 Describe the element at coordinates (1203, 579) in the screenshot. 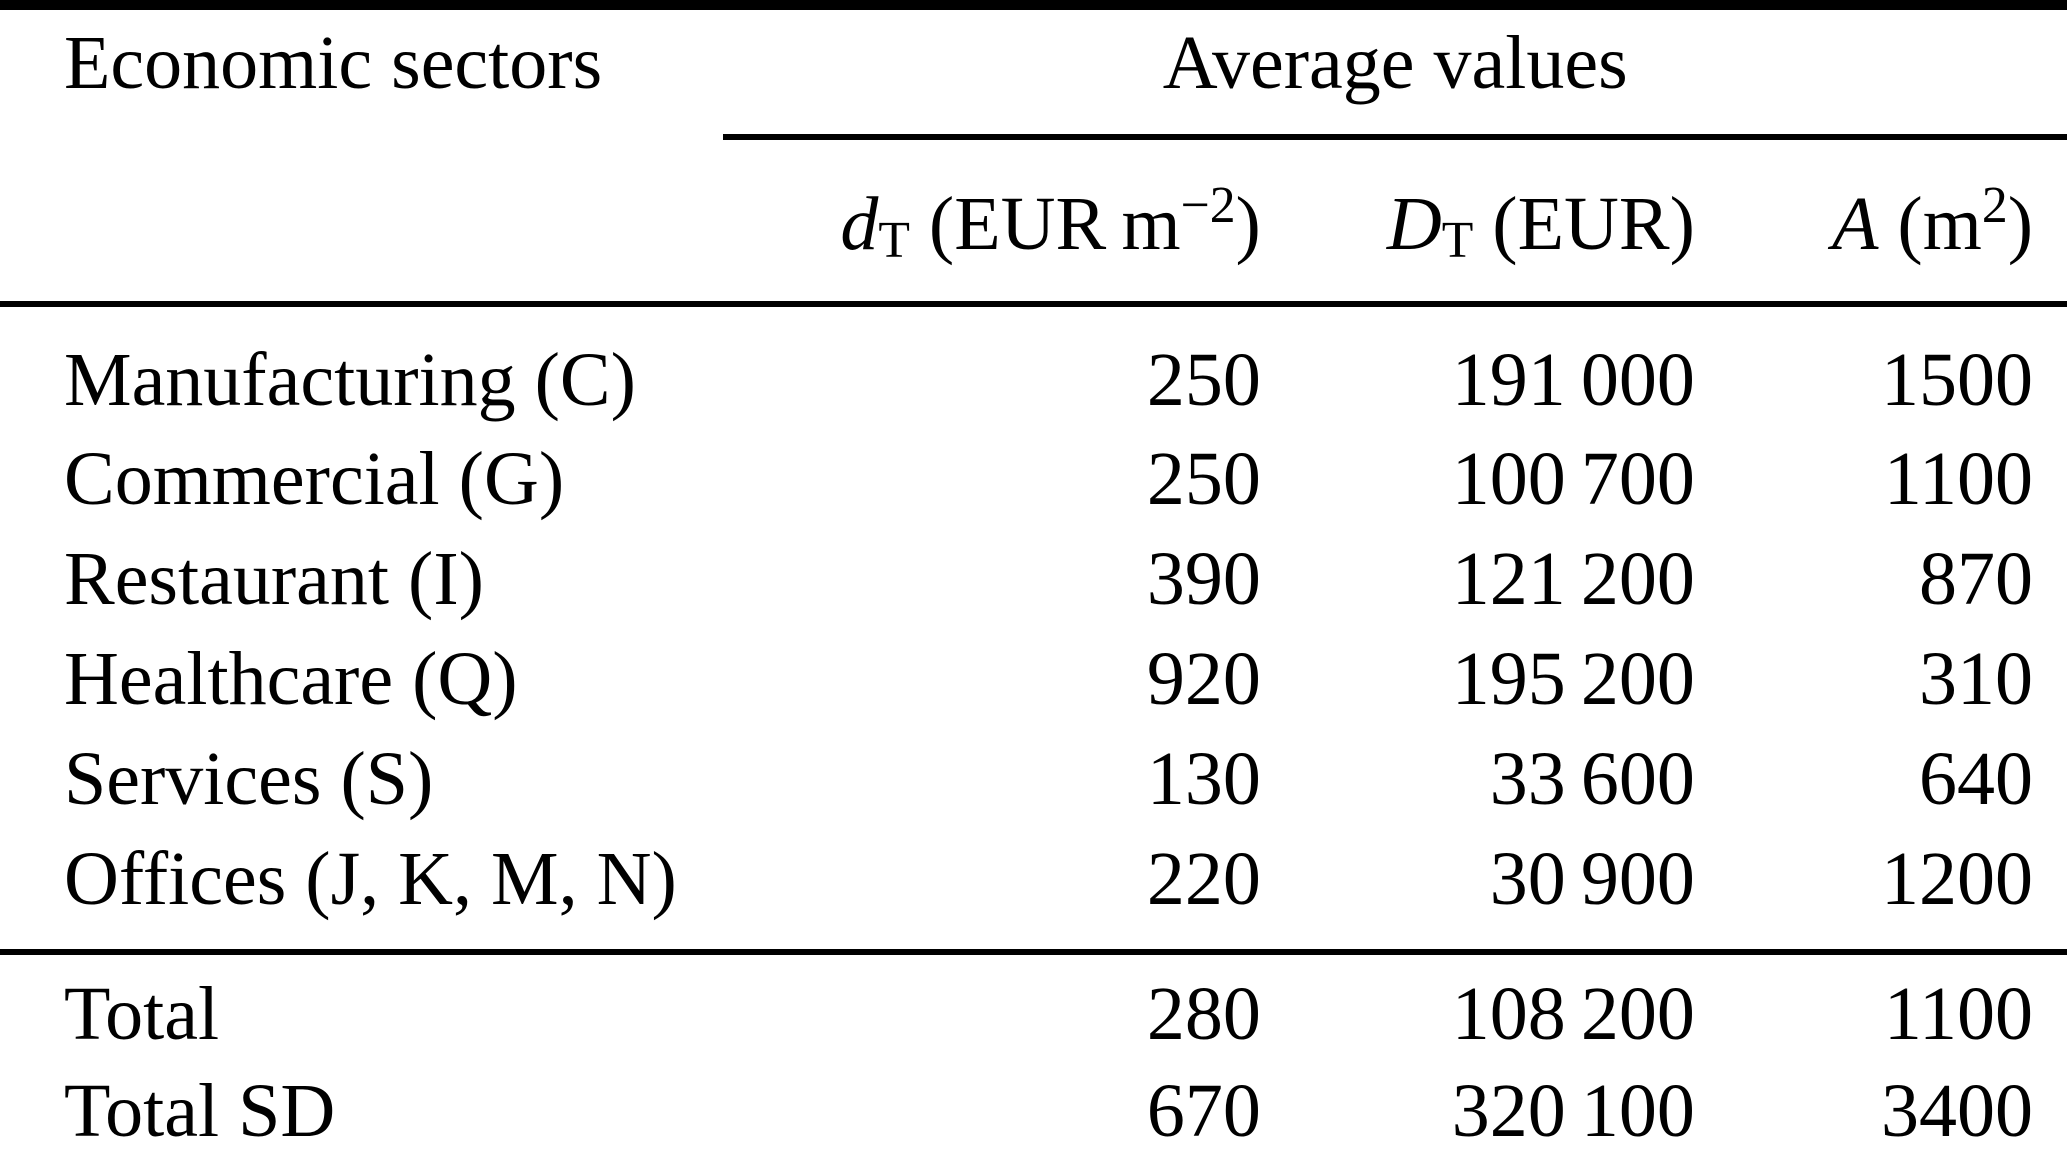

I see `dT-value: 390` at that location.